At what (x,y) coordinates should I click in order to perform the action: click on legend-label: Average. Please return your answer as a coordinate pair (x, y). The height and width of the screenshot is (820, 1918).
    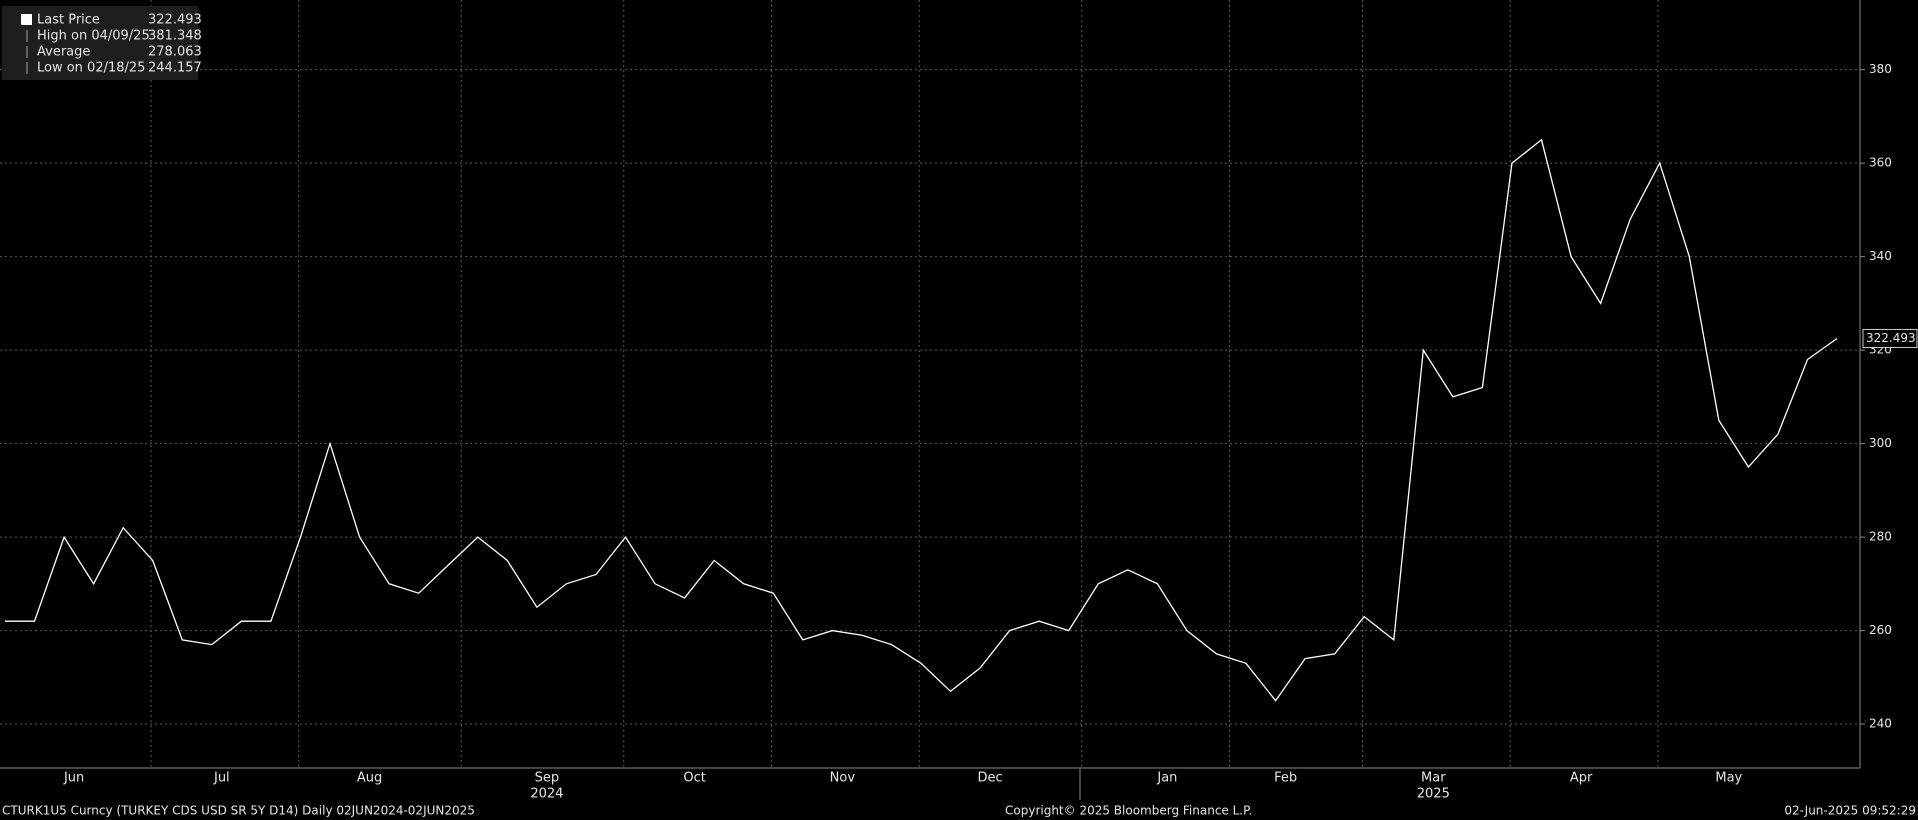
    Looking at the image, I should click on (63, 52).